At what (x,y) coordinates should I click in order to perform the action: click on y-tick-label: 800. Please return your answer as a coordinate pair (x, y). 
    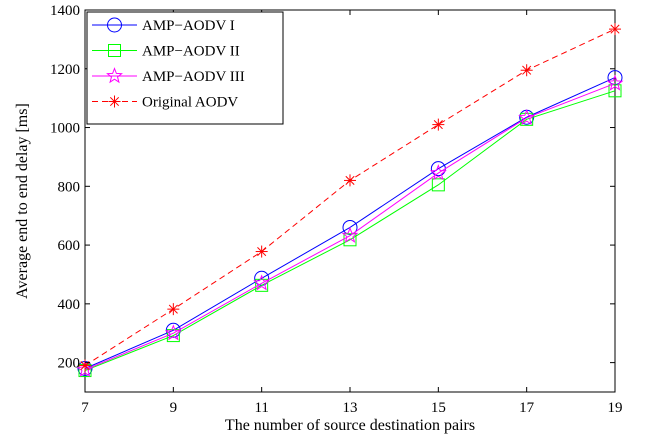
    Looking at the image, I should click on (69, 187).